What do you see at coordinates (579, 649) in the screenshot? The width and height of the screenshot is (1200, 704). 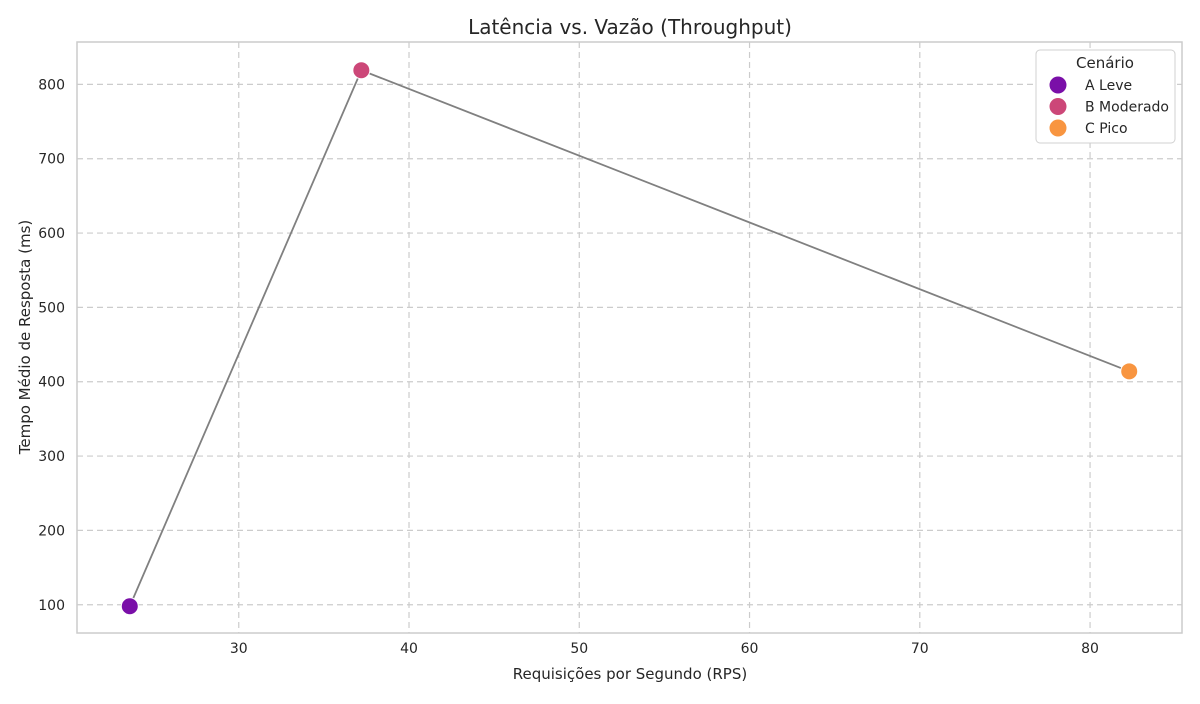 I see `x-tick-label: 50` at bounding box center [579, 649].